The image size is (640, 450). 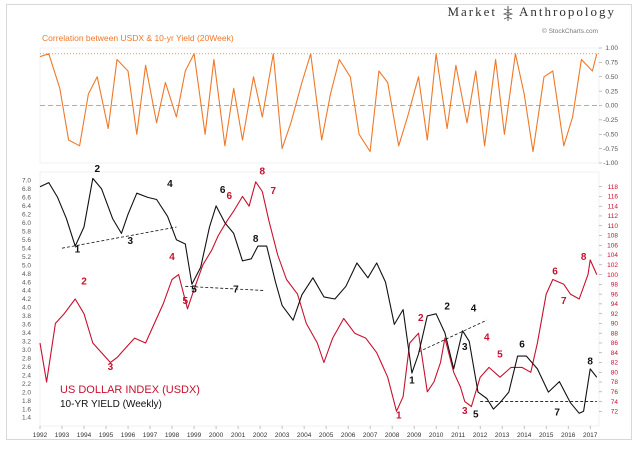 What do you see at coordinates (26, 316) in the screenshot?
I see `yield-axis-tick-label: 3.8` at bounding box center [26, 316].